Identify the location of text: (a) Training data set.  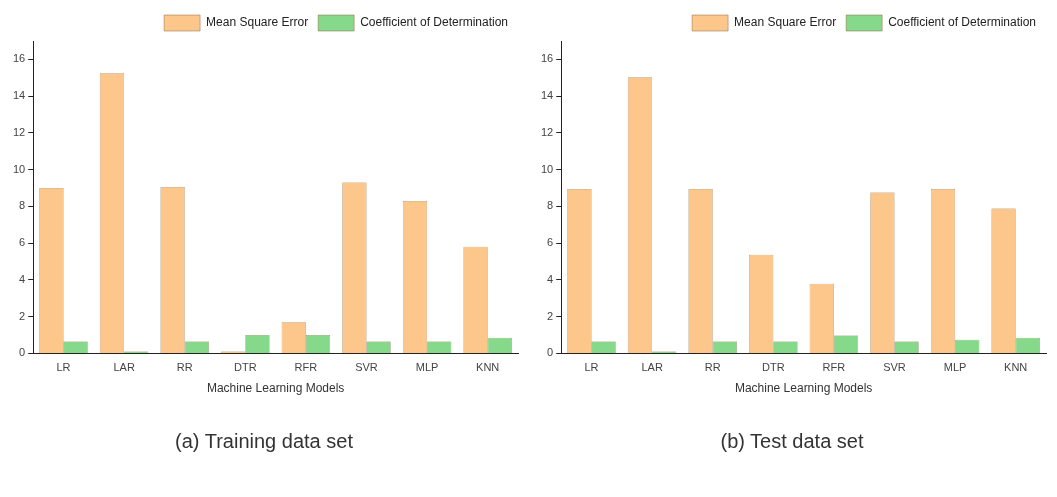
(264, 441).